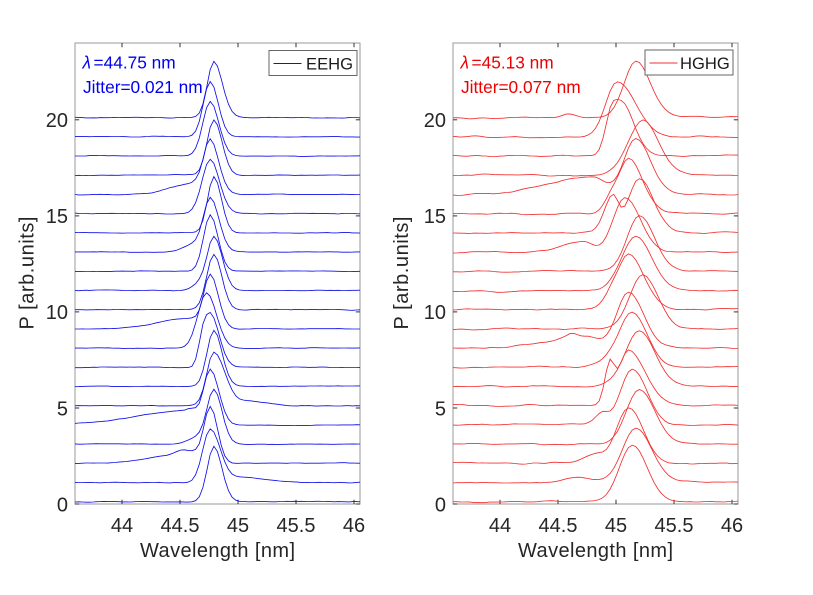 The height and width of the screenshot is (595, 813). Describe the element at coordinates (705, 63) in the screenshot. I see `svg-text: HGHG` at that location.